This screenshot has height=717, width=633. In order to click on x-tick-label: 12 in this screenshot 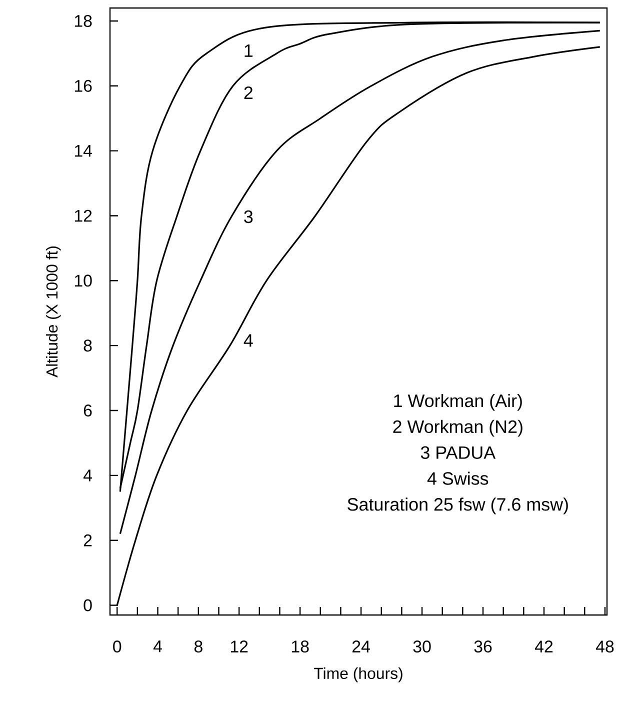, I will do `click(239, 646)`.